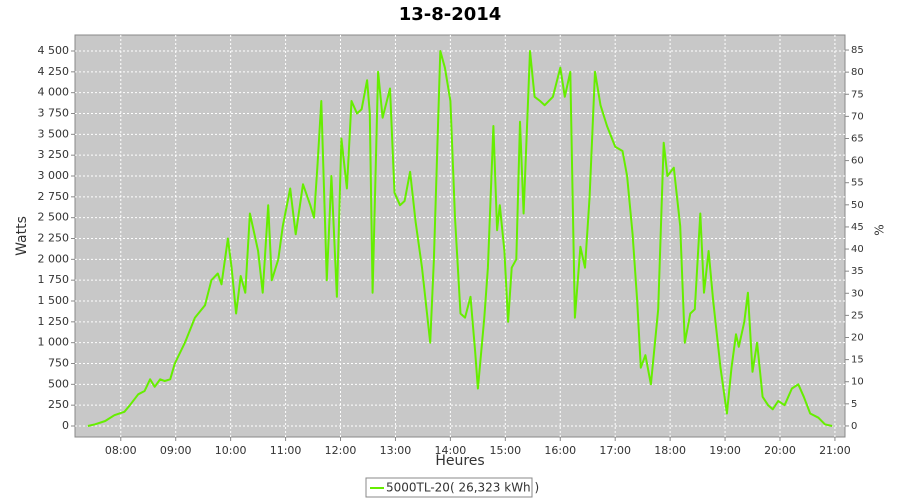 The width and height of the screenshot is (900, 500). Describe the element at coordinates (54, 71) in the screenshot. I see `y-tick-label: 4 250` at that location.